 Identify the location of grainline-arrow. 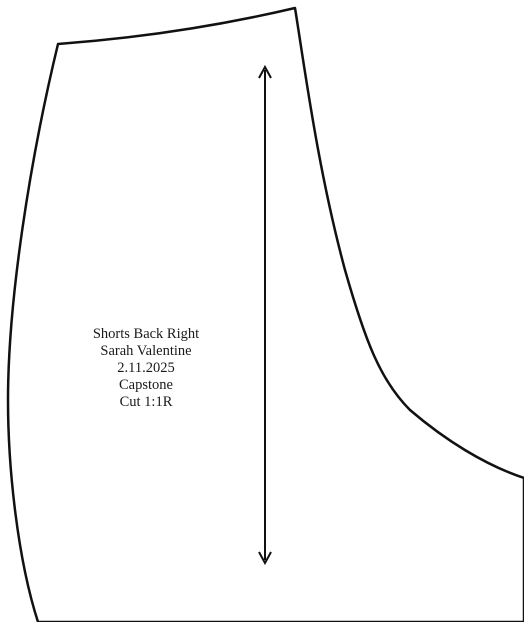
(265, 315).